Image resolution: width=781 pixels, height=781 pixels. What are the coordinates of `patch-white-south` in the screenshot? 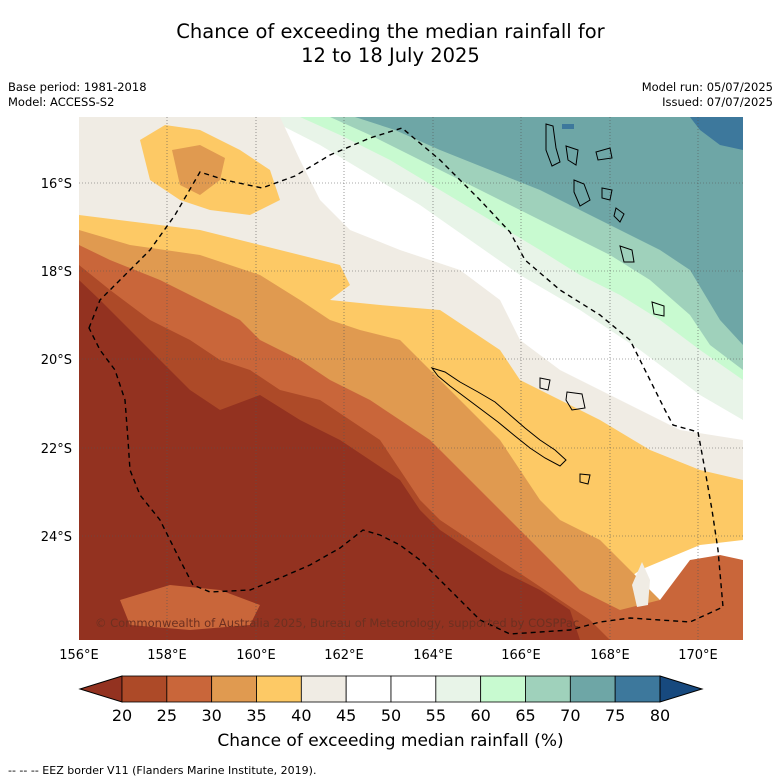 It's located at (641, 584).